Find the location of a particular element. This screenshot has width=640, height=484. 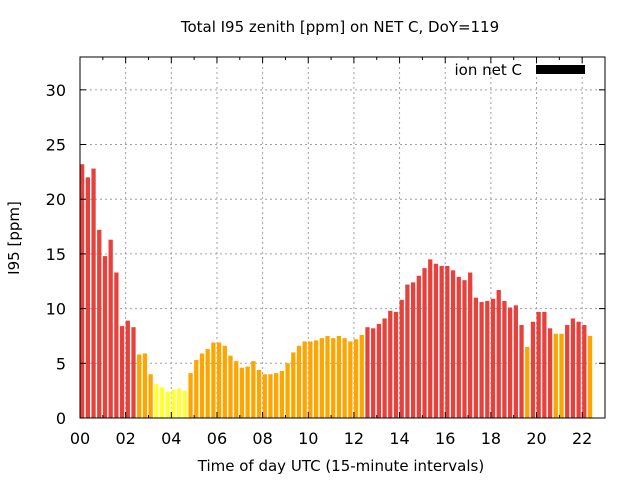

y-tick-label: 25 is located at coordinates (56, 145).